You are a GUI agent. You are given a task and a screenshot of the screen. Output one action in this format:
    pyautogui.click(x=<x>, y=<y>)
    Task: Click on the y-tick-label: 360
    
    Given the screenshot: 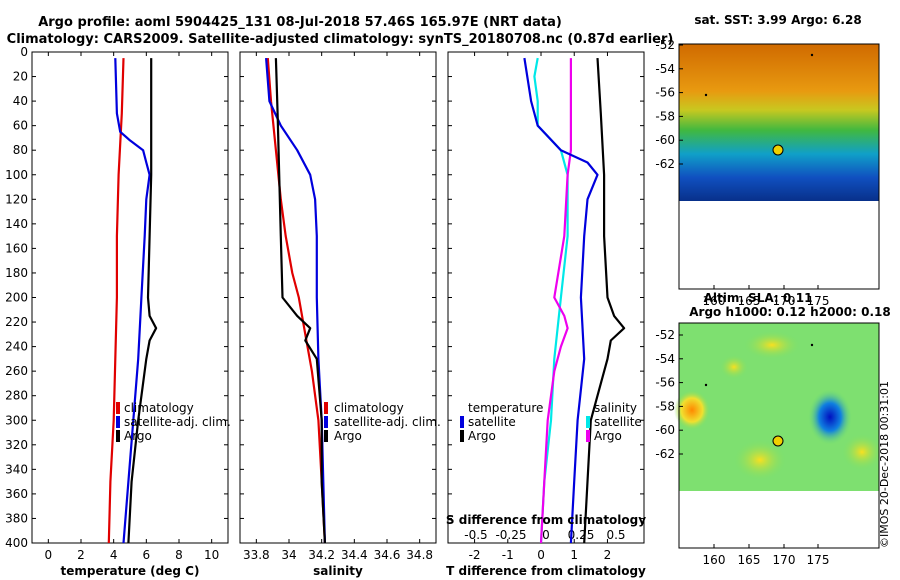 What is the action you would take?
    pyautogui.click(x=16, y=494)
    